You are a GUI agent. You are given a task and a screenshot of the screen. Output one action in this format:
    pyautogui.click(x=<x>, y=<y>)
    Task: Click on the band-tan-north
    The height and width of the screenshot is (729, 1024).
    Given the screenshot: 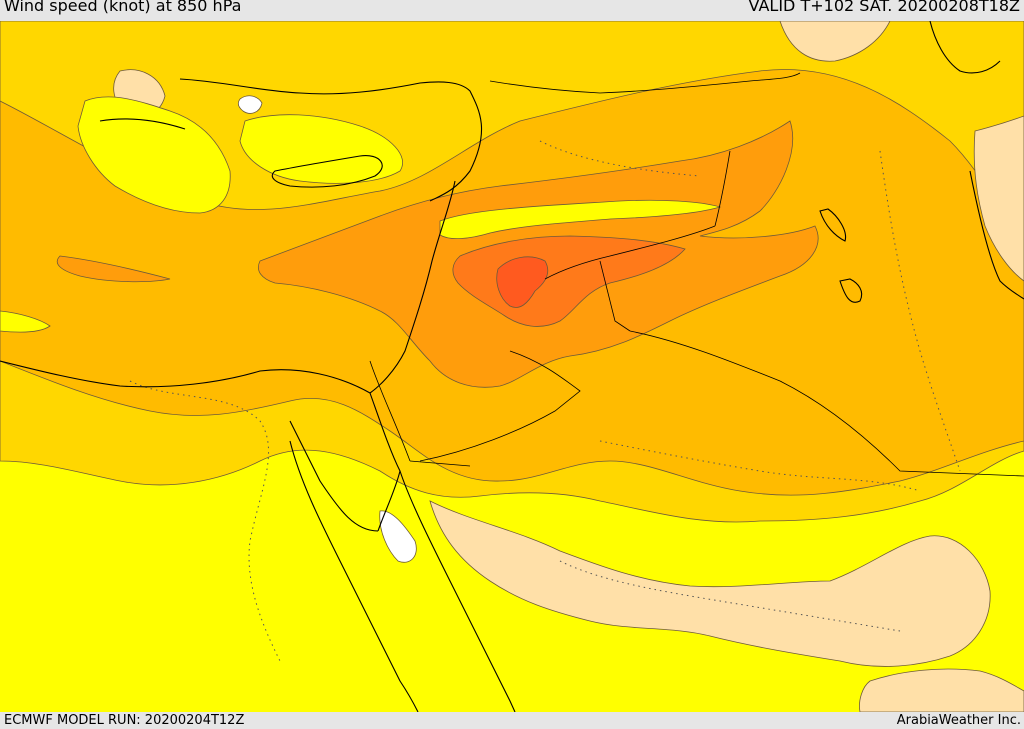 What is the action you would take?
    pyautogui.click(x=835, y=41)
    